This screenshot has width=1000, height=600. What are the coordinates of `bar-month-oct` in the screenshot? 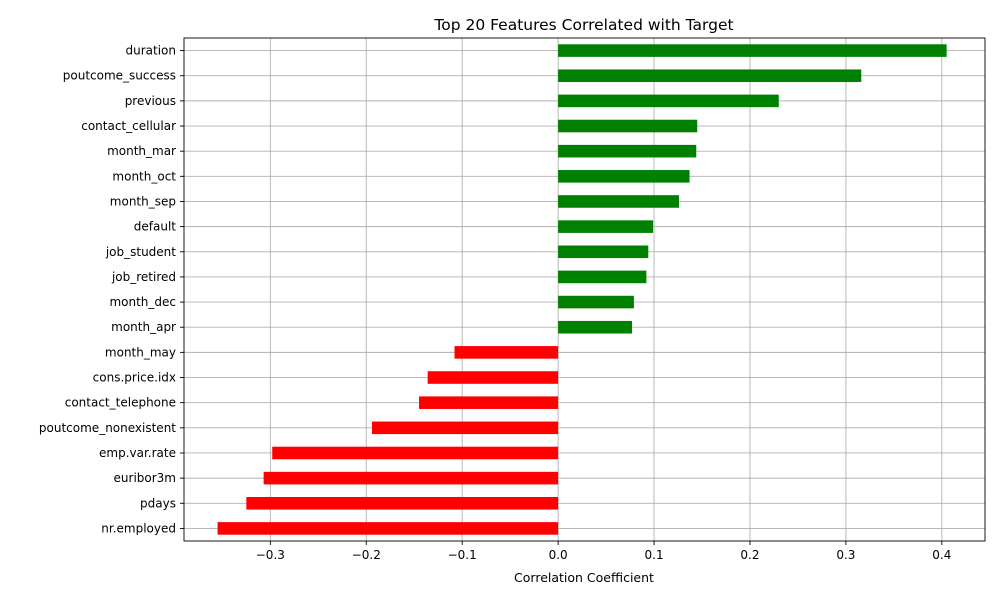 It's located at (624, 176).